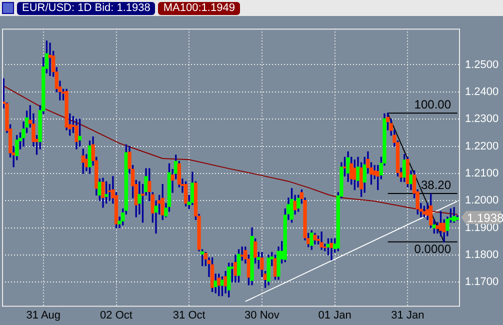 The width and height of the screenshot is (503, 325). Describe the element at coordinates (485, 217) in the screenshot. I see `text: 1.1938` at that location.